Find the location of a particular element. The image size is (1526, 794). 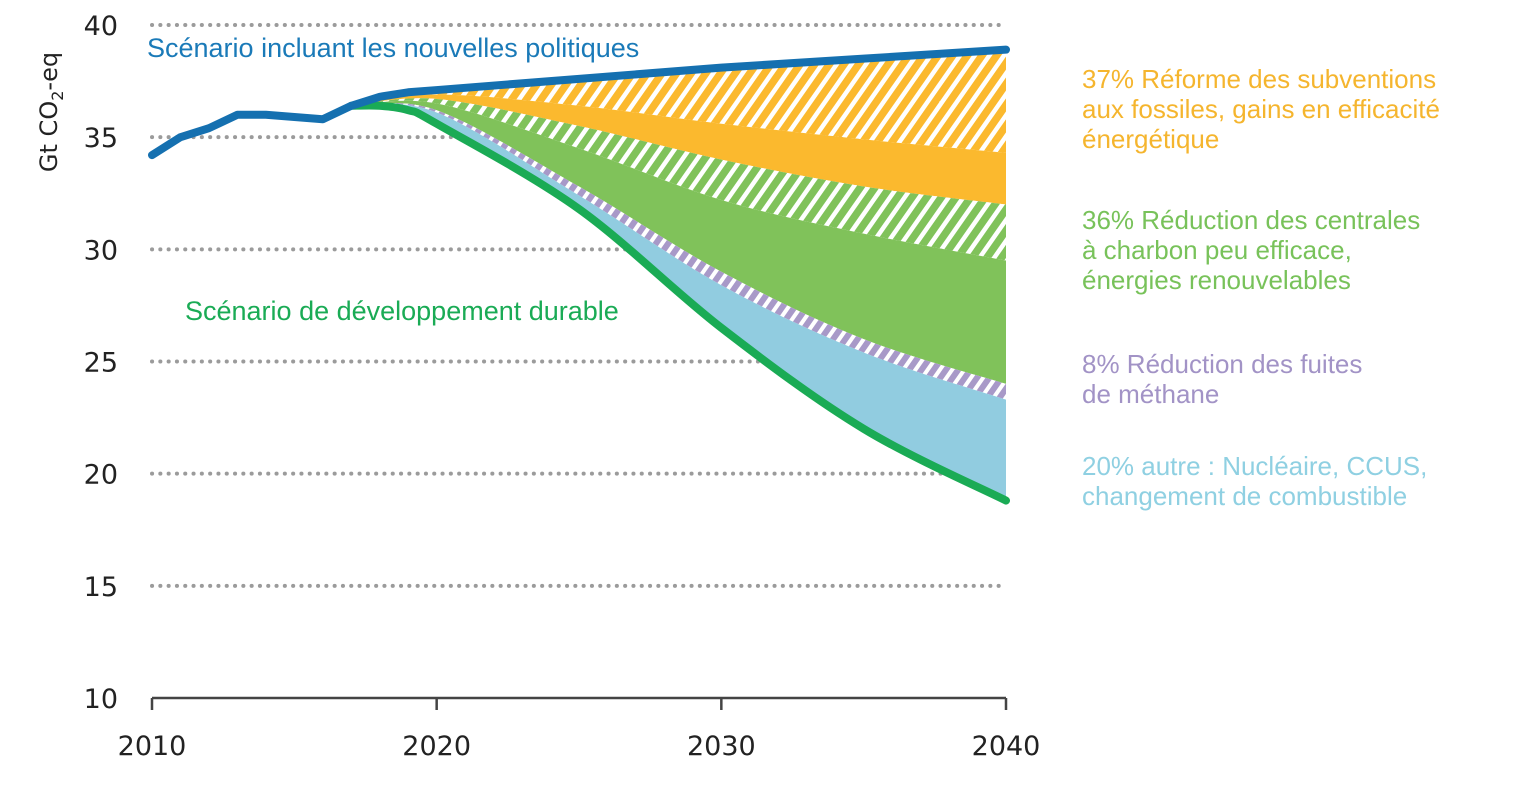

legend-item-text: à charbon peu efficace, is located at coordinates (1217, 250).